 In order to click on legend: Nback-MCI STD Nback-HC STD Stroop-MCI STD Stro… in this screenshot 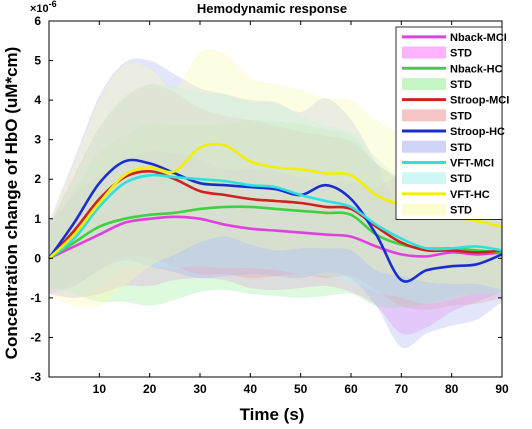, I will do `click(452, 123)`.